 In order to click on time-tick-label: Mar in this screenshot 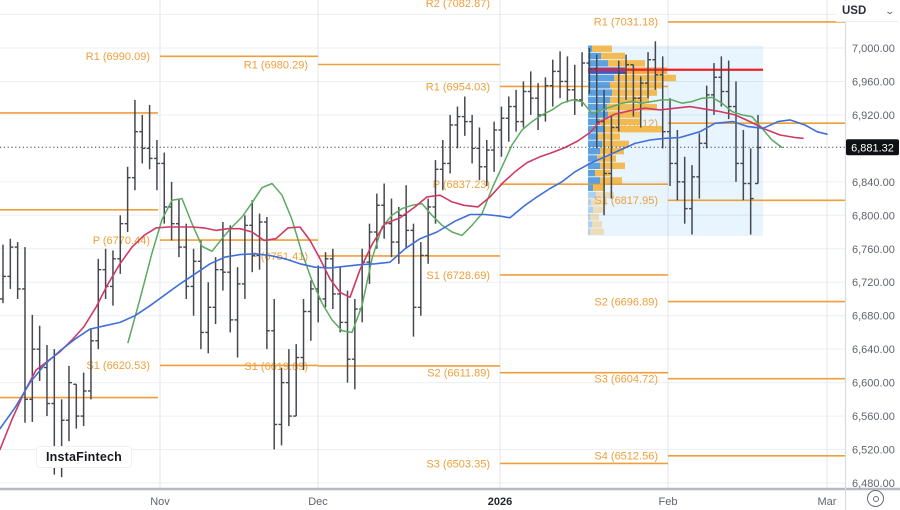, I will do `click(827, 502)`.